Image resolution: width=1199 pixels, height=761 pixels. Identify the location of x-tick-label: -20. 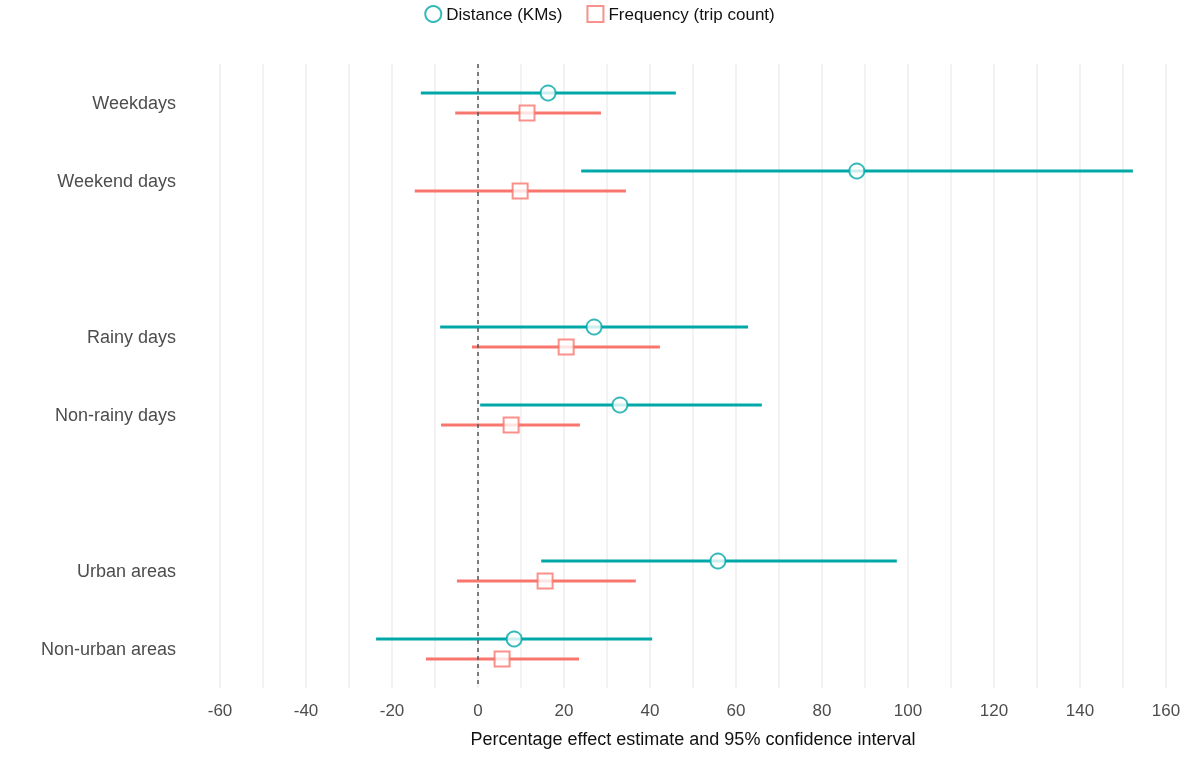
(392, 710).